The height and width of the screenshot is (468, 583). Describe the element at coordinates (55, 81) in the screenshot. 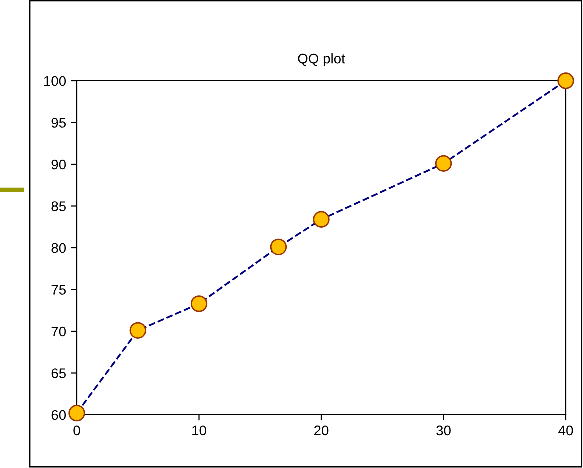

I see `y-tick-label: 100` at that location.